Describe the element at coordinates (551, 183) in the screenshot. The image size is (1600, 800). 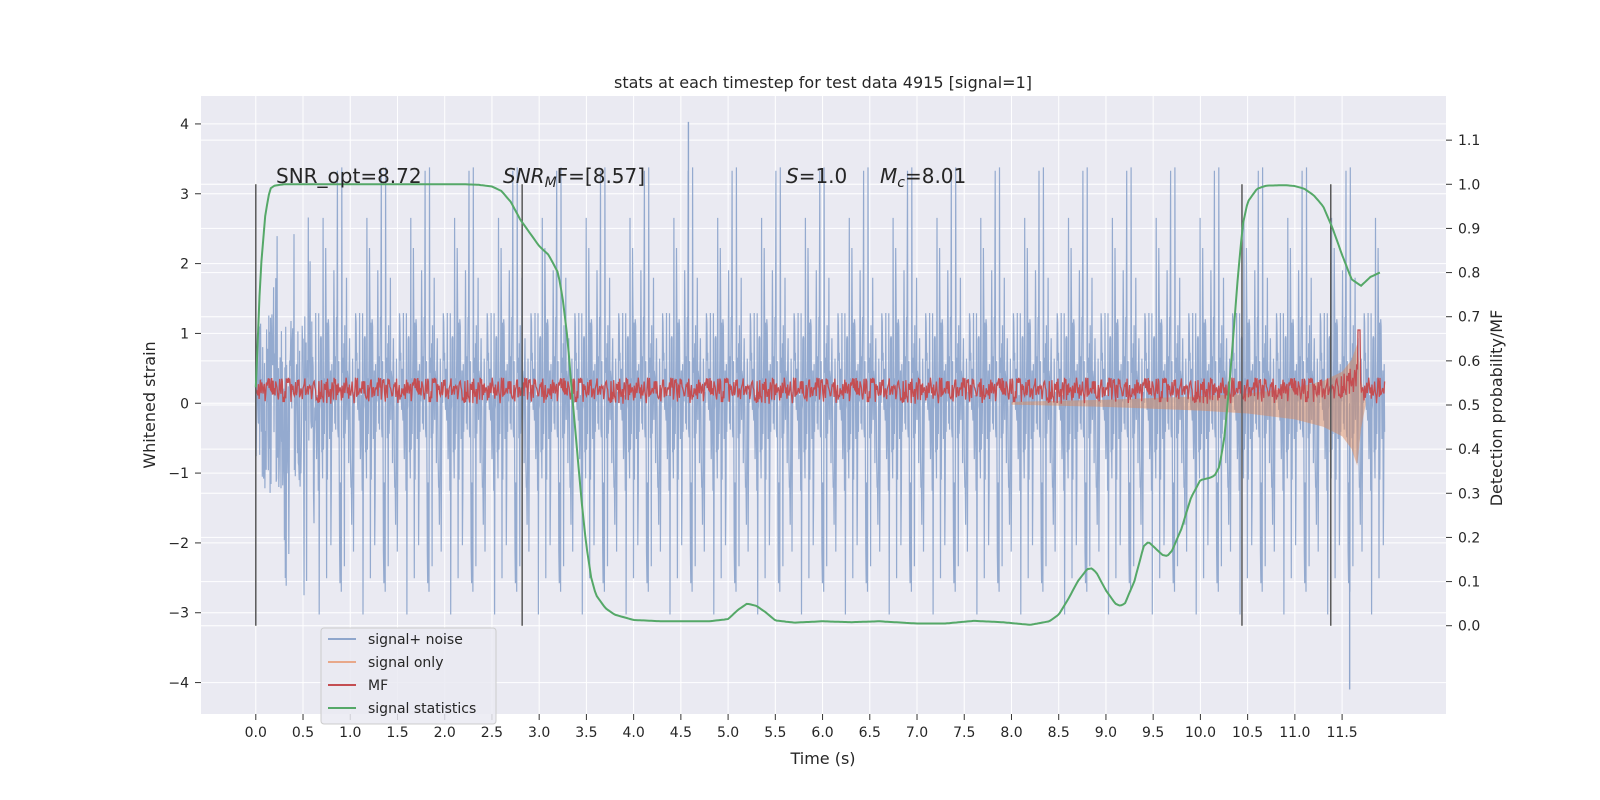
I see `annotation-snr-mf-subscript: M` at that location.